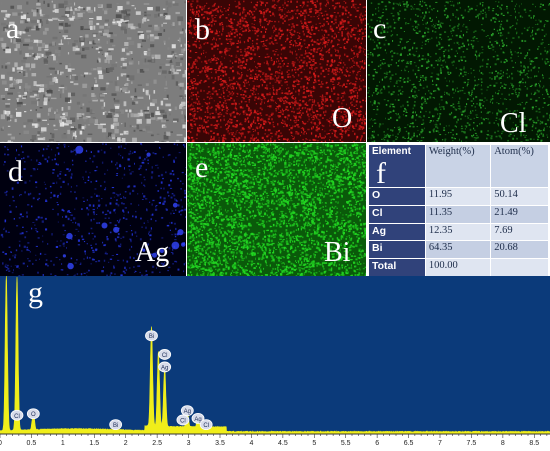  I want to click on x-tick-label: 5, so click(314, 443).